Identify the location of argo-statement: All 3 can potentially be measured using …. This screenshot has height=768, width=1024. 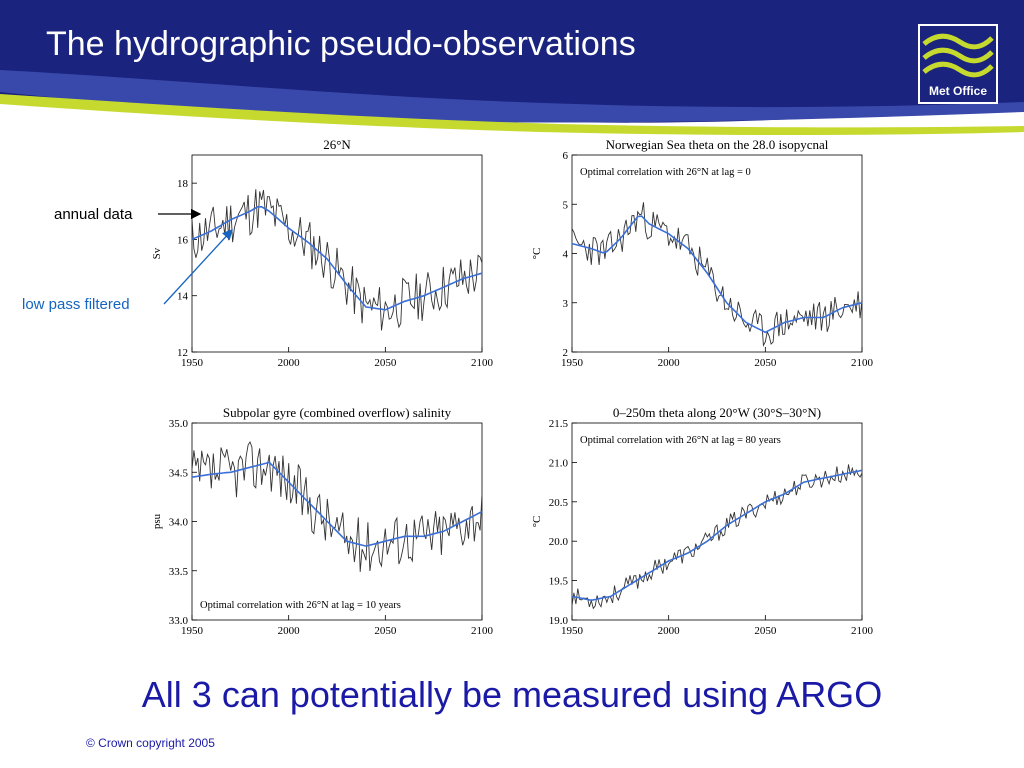
(512, 694).